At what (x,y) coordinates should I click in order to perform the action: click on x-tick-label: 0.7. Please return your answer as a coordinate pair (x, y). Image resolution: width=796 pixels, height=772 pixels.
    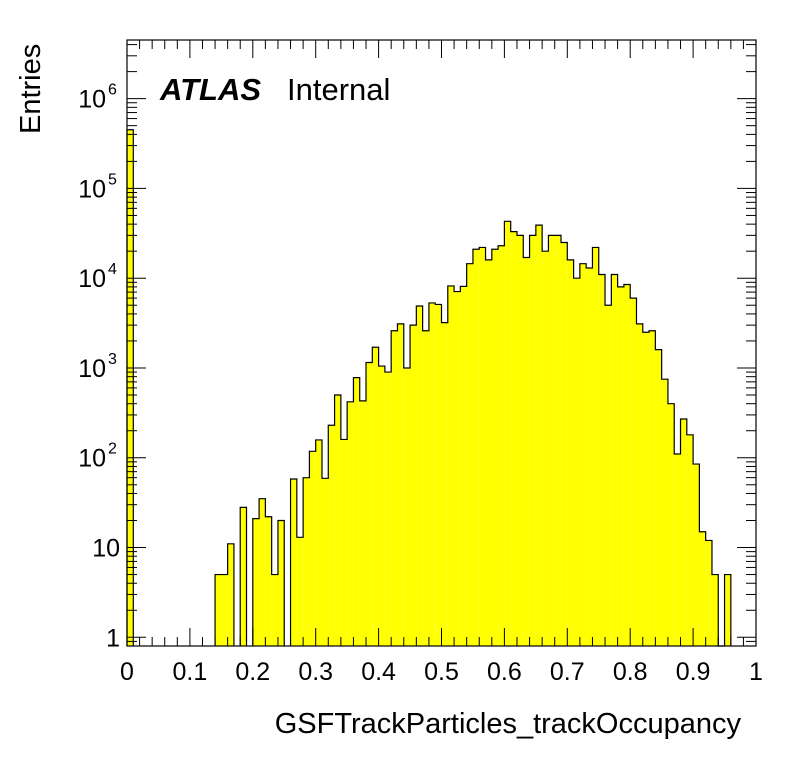
    Looking at the image, I should click on (567, 672).